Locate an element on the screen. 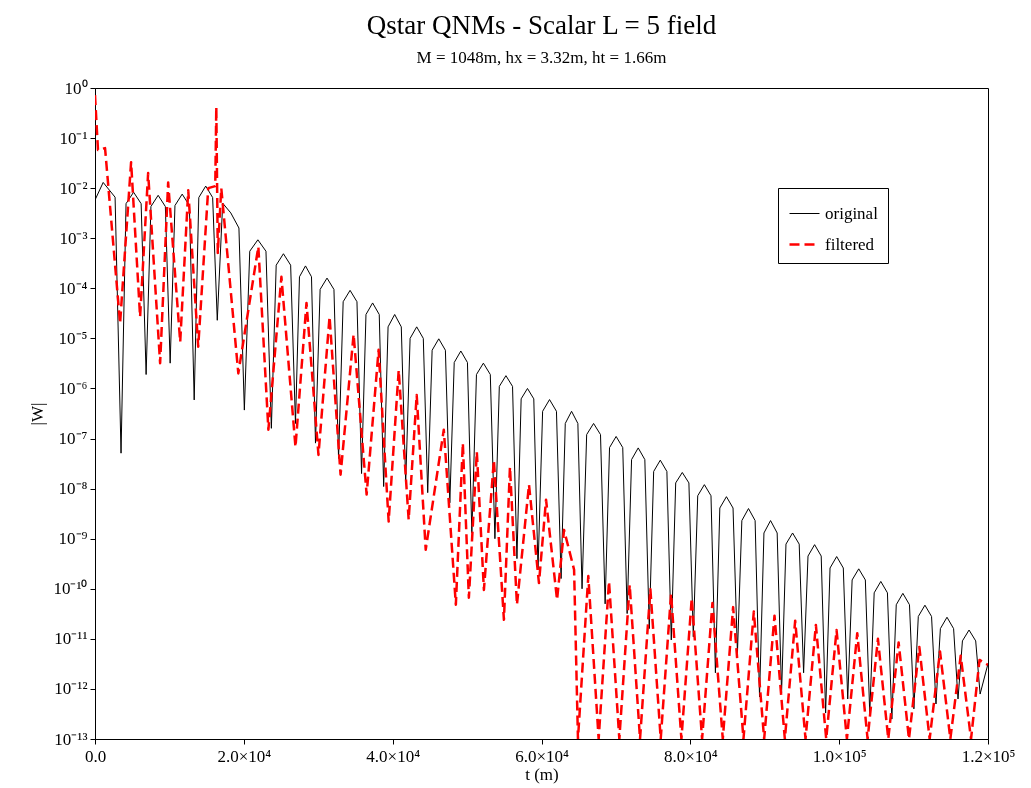  y-tick-label: 10⁻² is located at coordinates (73, 188).